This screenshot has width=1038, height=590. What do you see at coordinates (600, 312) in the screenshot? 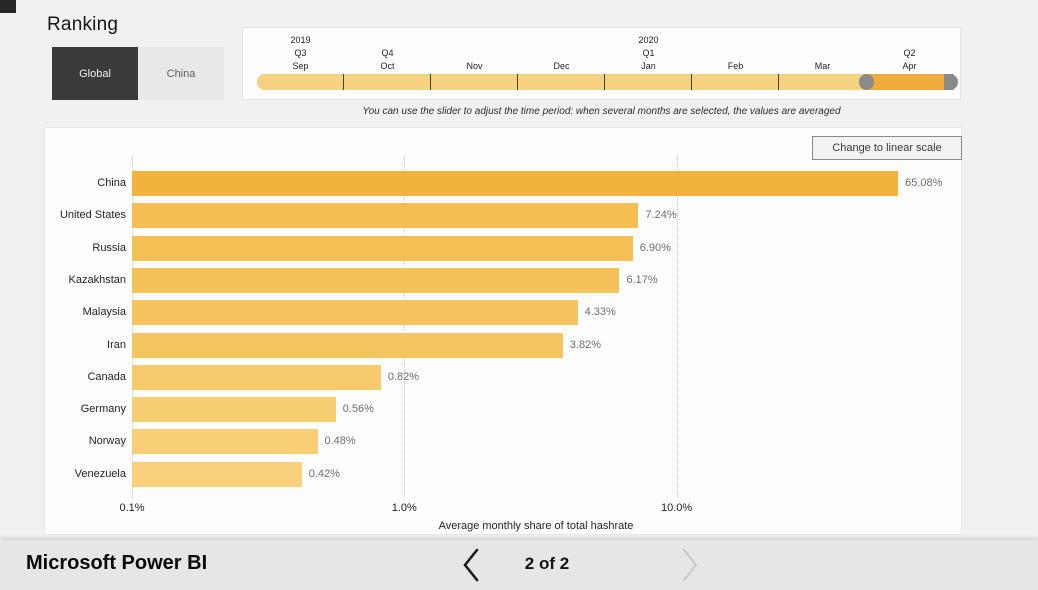
I see `value-label: 4.33%` at bounding box center [600, 312].